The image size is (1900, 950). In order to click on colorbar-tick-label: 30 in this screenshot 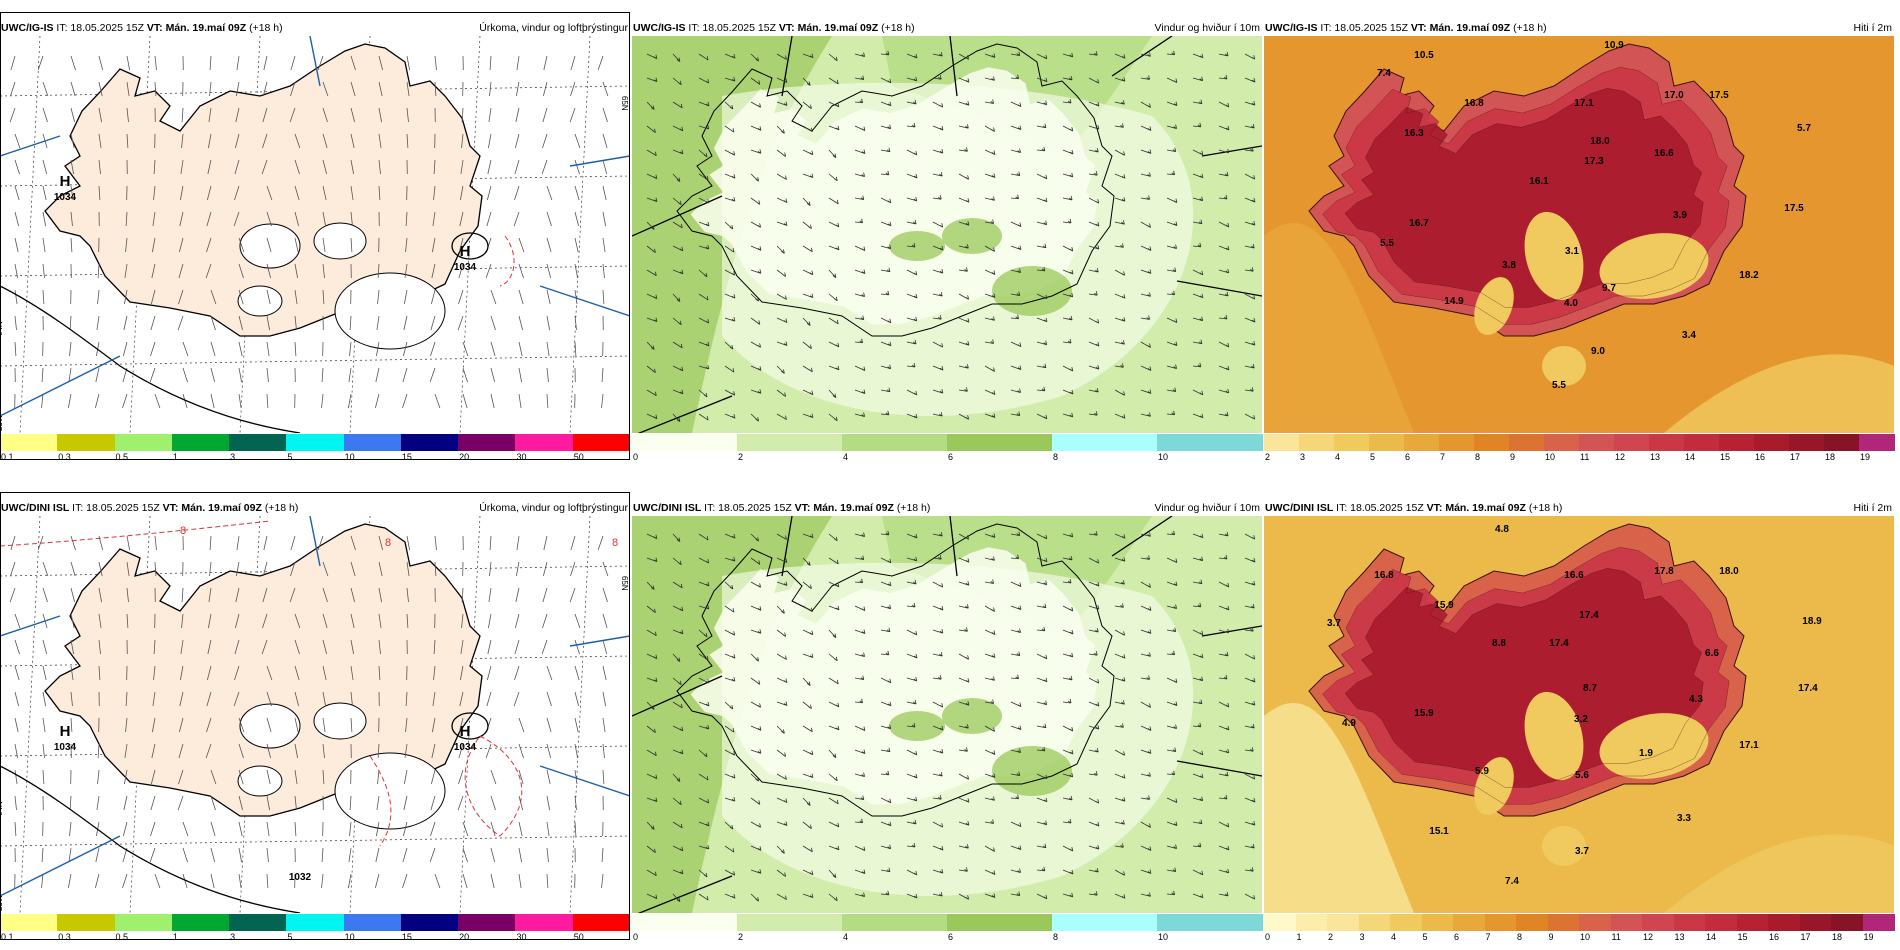, I will do `click(521, 457)`.